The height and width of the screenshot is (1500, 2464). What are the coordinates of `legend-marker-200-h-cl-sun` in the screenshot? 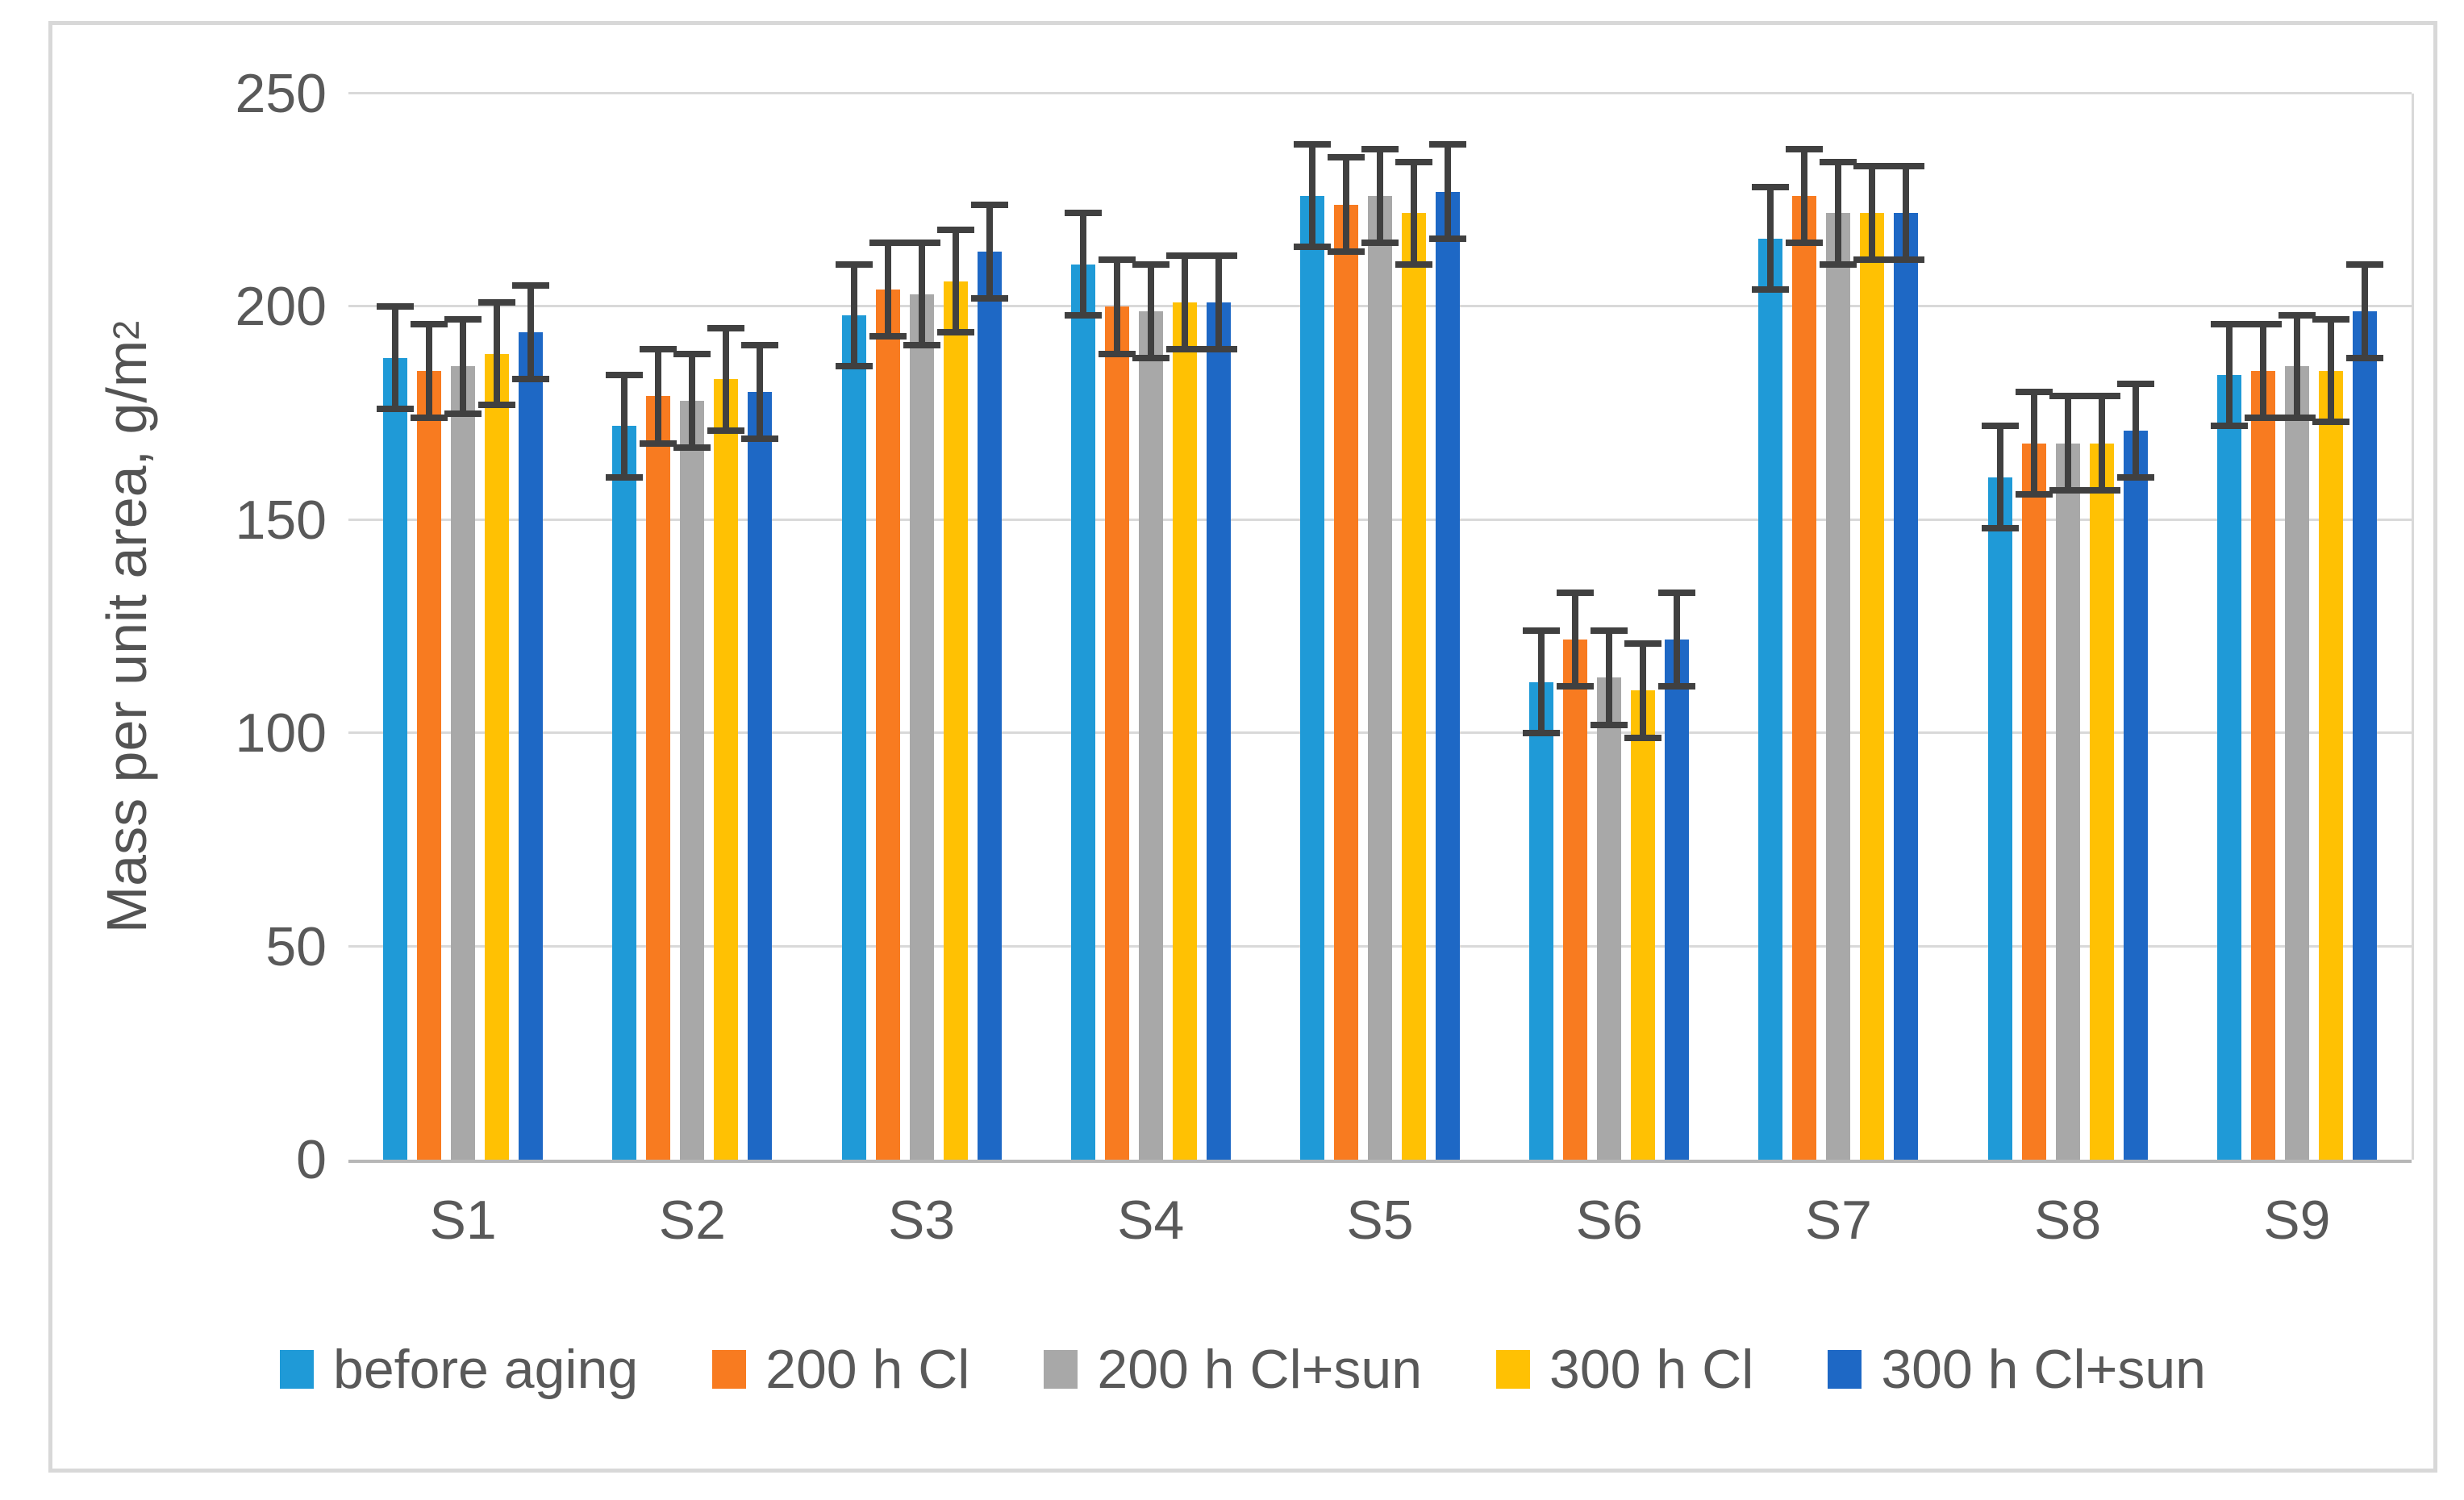 It's located at (1061, 1369).